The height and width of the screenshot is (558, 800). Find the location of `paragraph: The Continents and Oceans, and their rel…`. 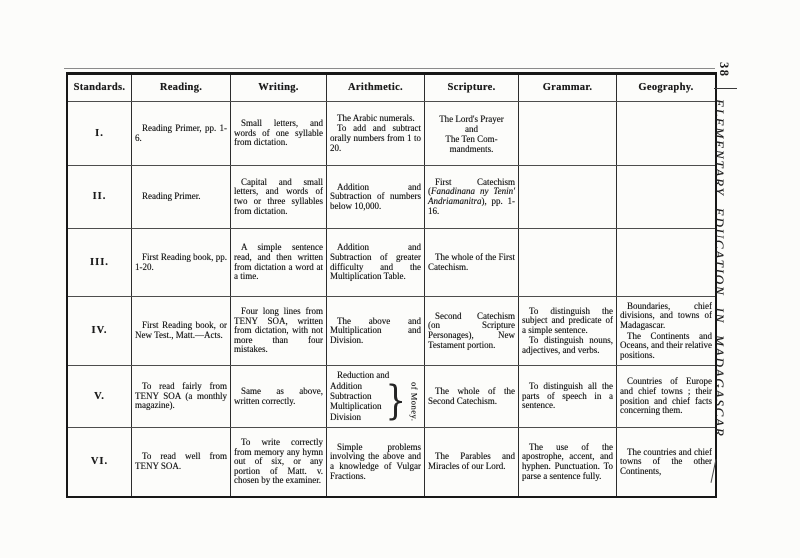

paragraph: The Continents and Oceans, and their rel… is located at coordinates (666, 345).